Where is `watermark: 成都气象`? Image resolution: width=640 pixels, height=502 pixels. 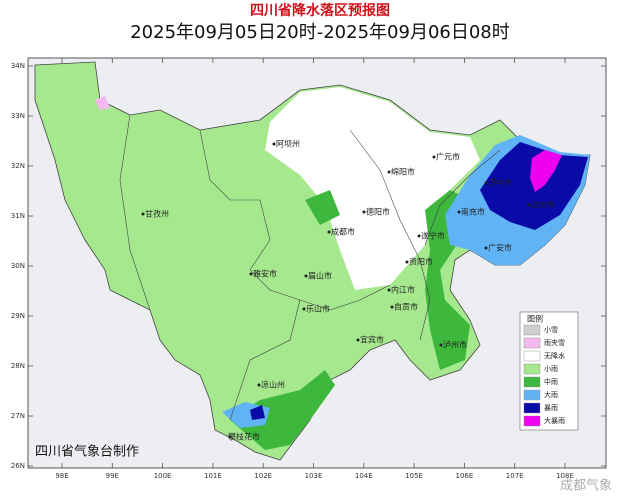
watermark: 成都气象 is located at coordinates (586, 486).